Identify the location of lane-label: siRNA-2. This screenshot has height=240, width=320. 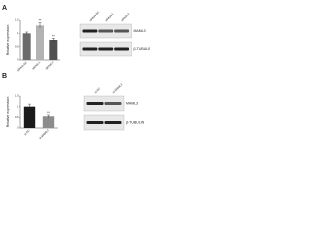
(125, 17).